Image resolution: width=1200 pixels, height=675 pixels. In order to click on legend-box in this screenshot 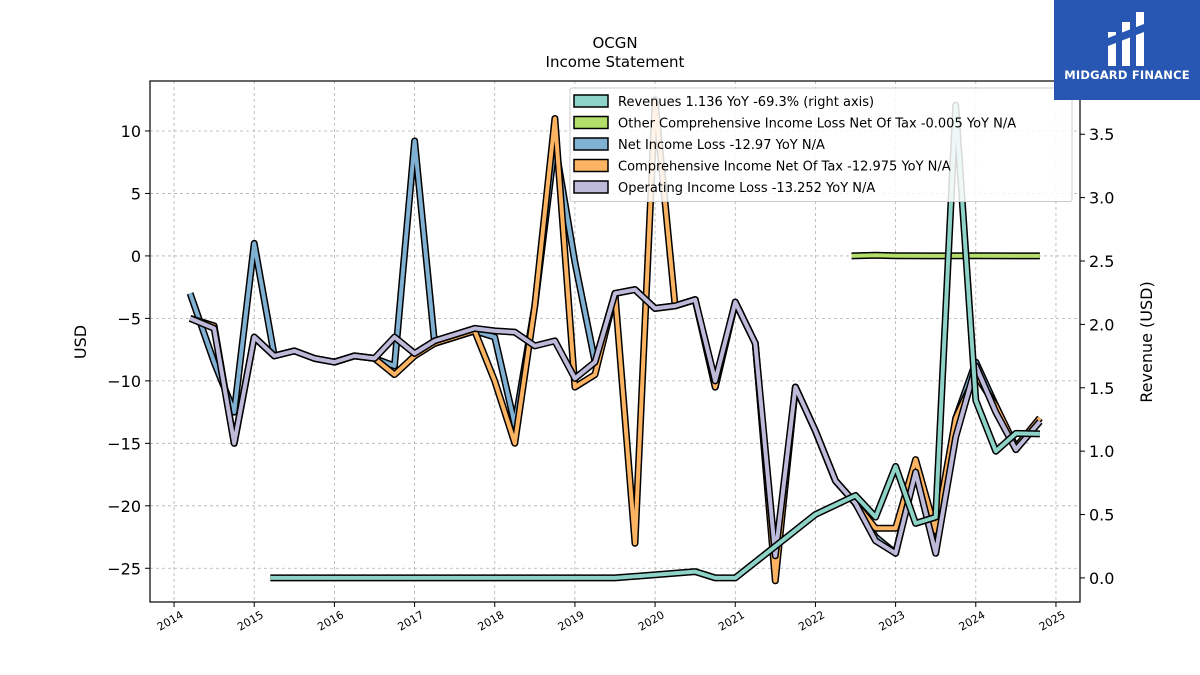, I will do `click(821, 144)`.